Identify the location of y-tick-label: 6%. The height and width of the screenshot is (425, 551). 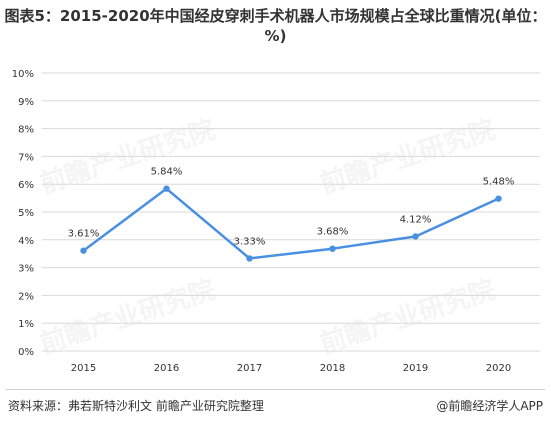
(26, 185).